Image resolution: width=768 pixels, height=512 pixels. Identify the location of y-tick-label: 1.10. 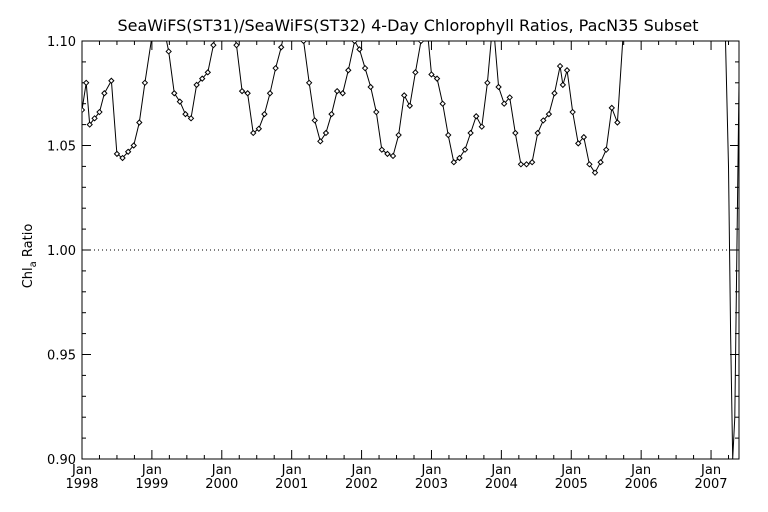
(61, 42).